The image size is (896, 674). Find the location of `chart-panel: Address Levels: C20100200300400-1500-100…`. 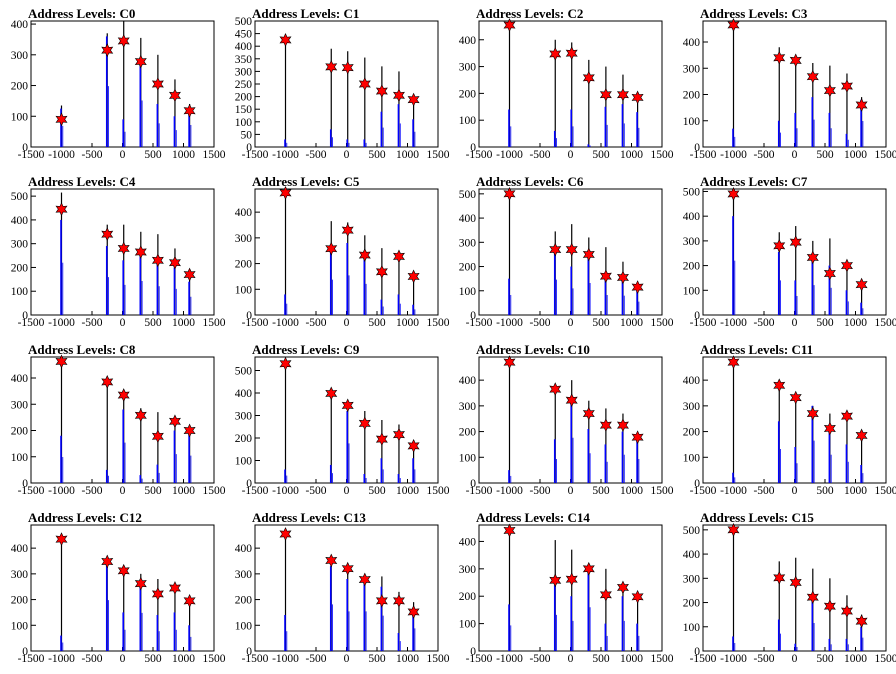

chart-panel: Address Levels: C20100200300400-1500-100… is located at coordinates (569, 87).